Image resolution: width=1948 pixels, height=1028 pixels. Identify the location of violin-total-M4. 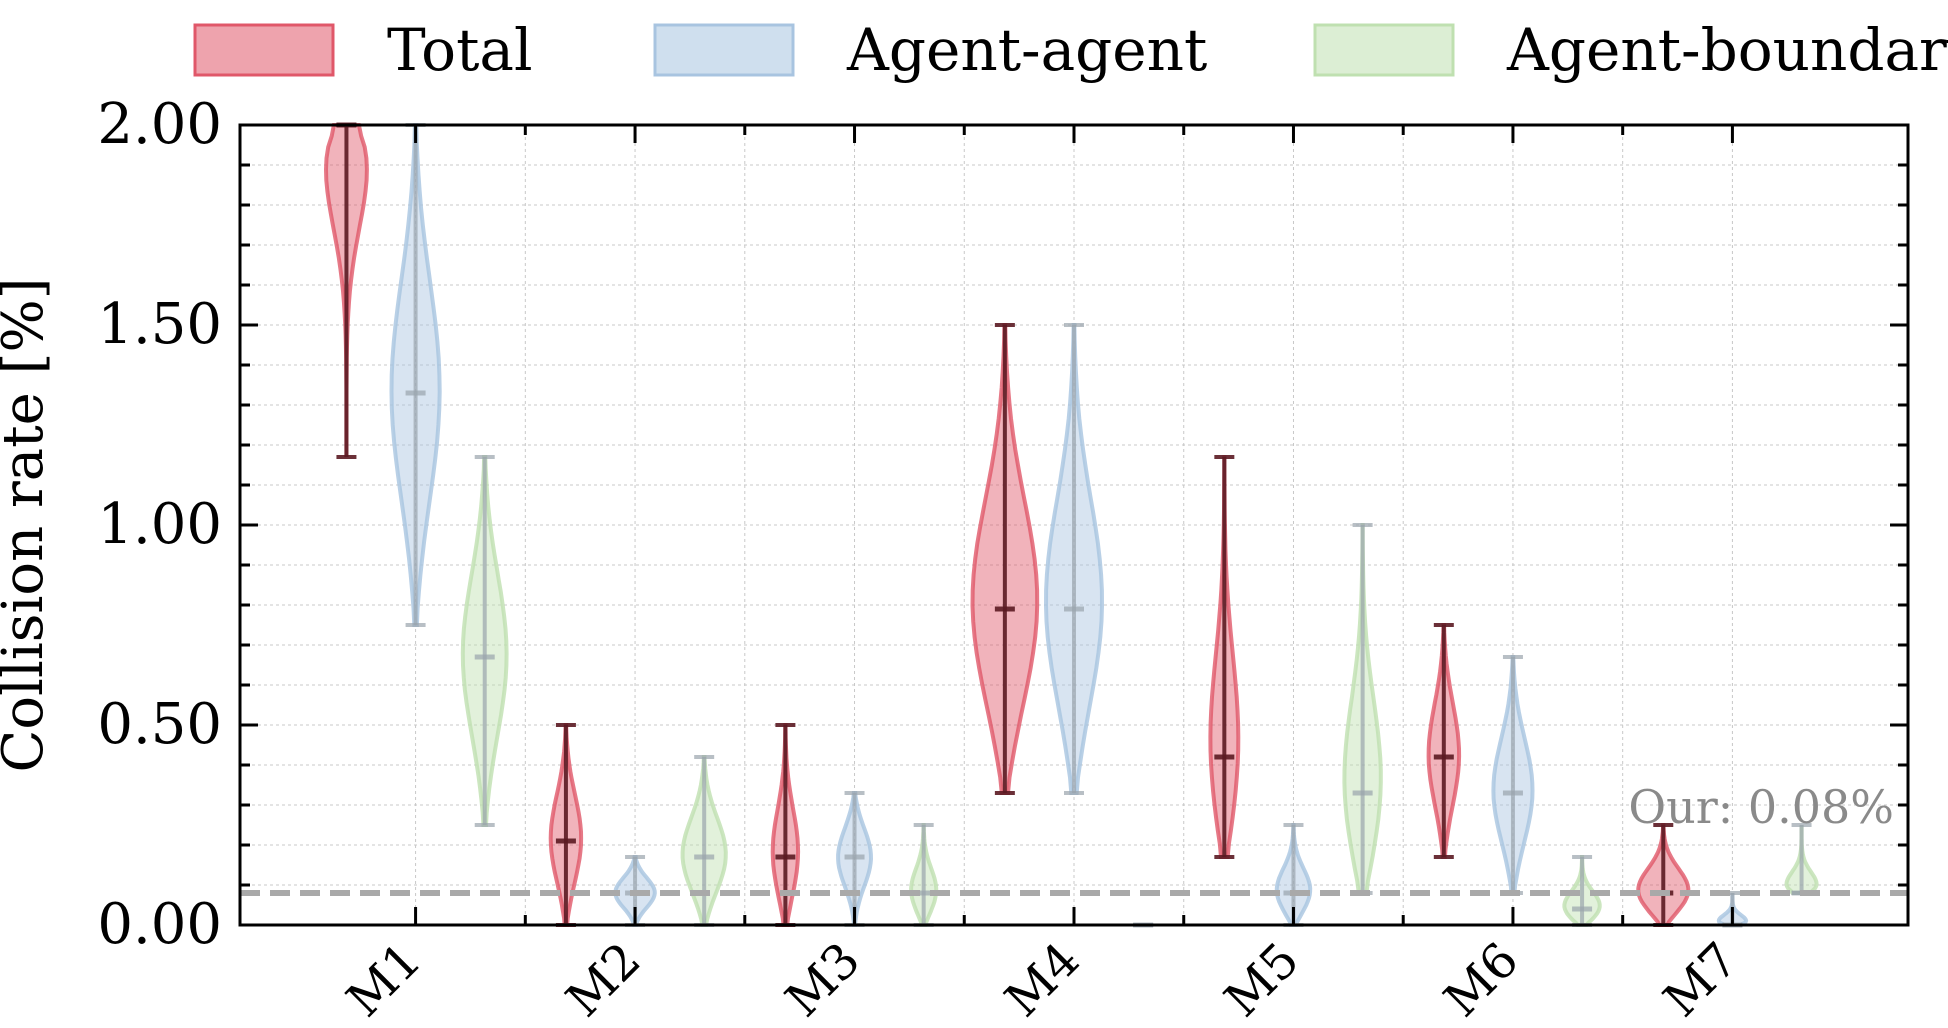
(1005, 559).